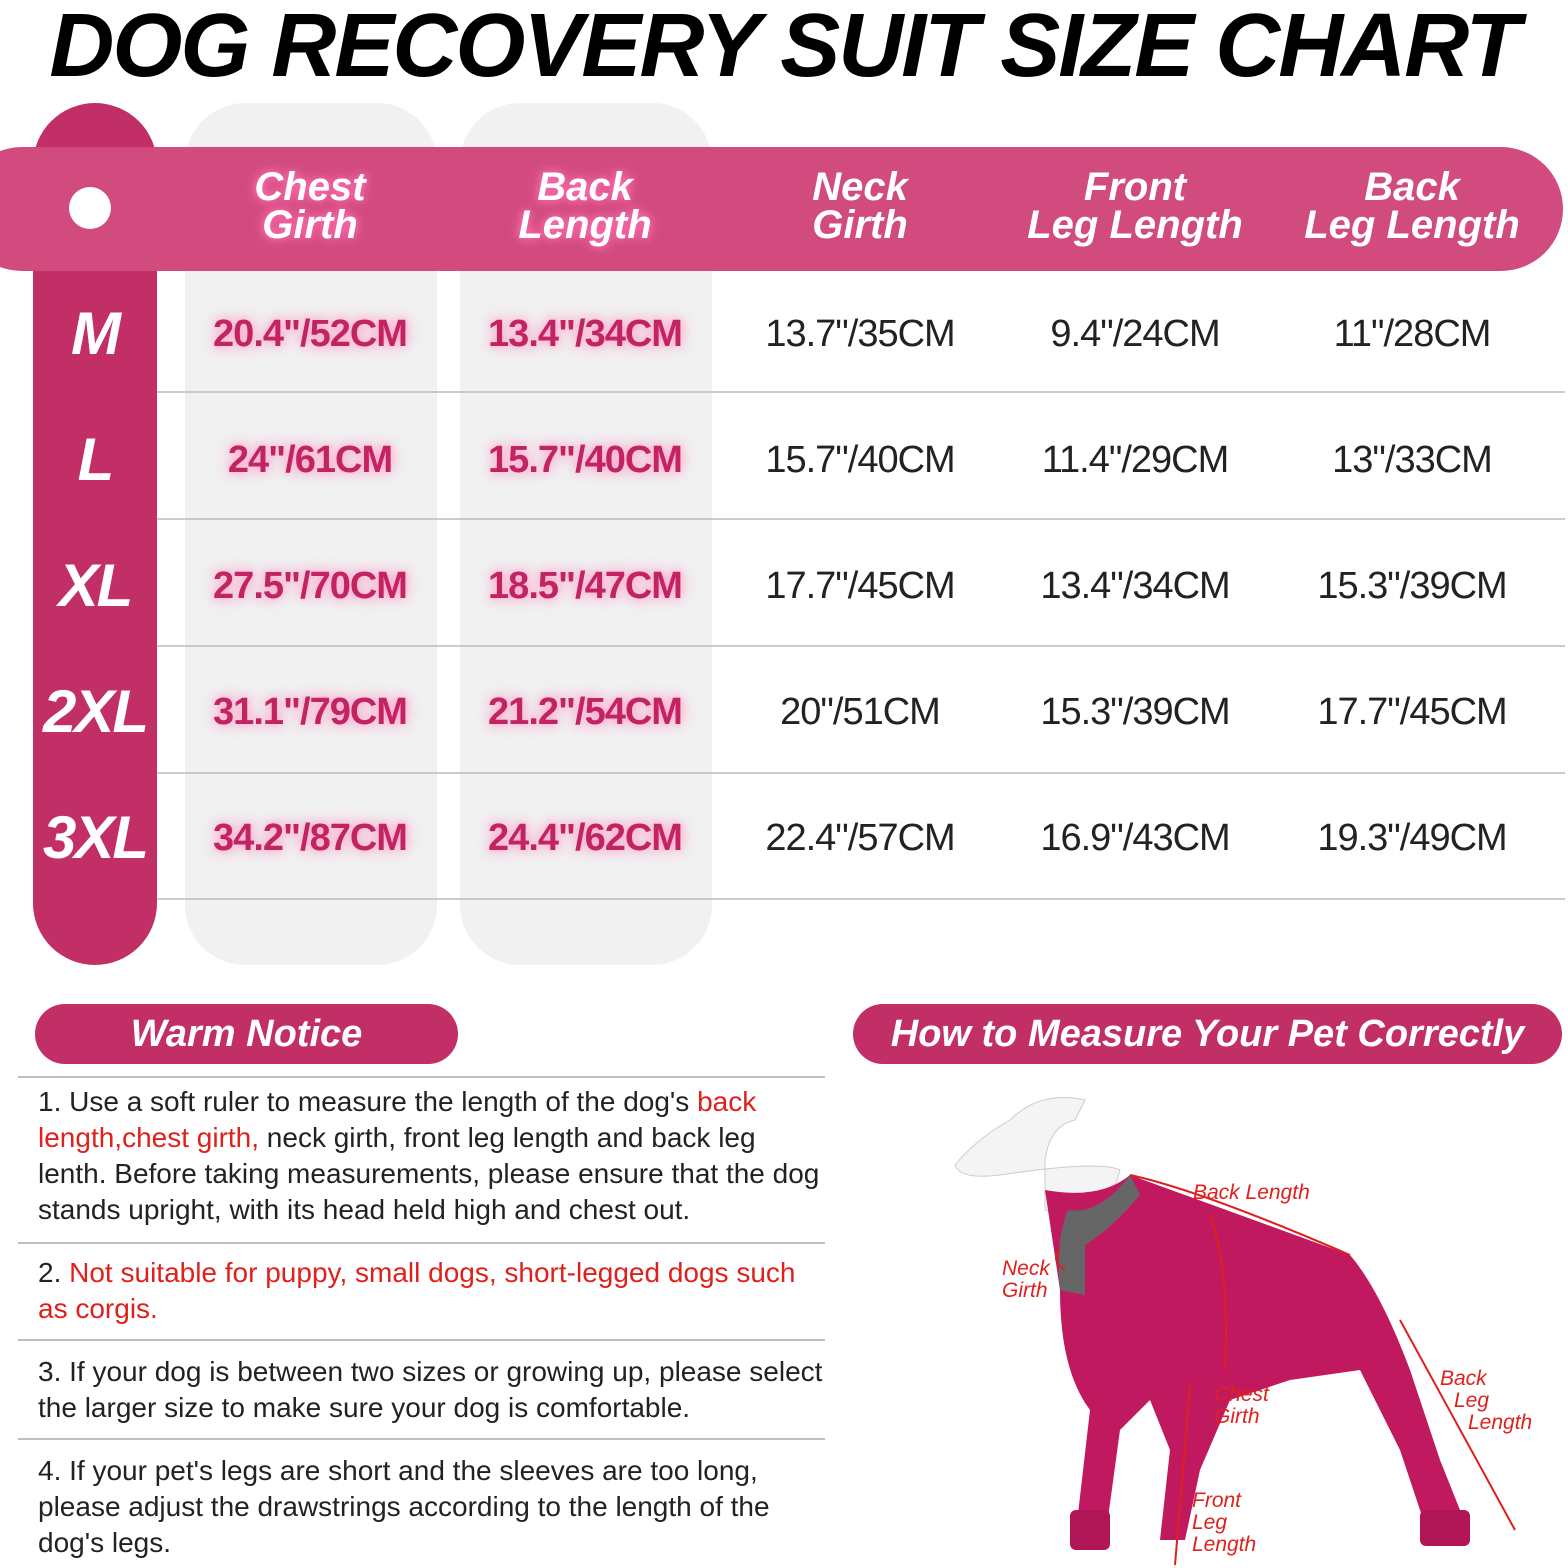 The image size is (1568, 1568). What do you see at coordinates (90, 208) in the screenshot?
I see `dot` at bounding box center [90, 208].